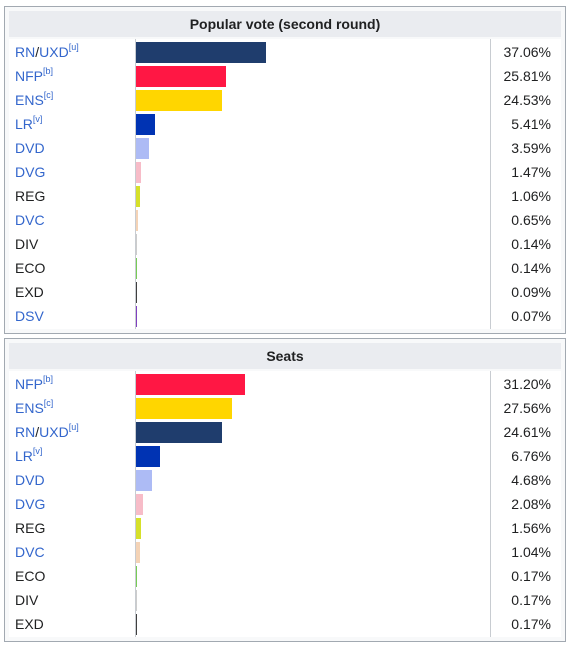 The height and width of the screenshot is (645, 571). Describe the element at coordinates (285, 432) in the screenshot. I see `chart-row: RN/UXD[u] 24.61%` at that location.